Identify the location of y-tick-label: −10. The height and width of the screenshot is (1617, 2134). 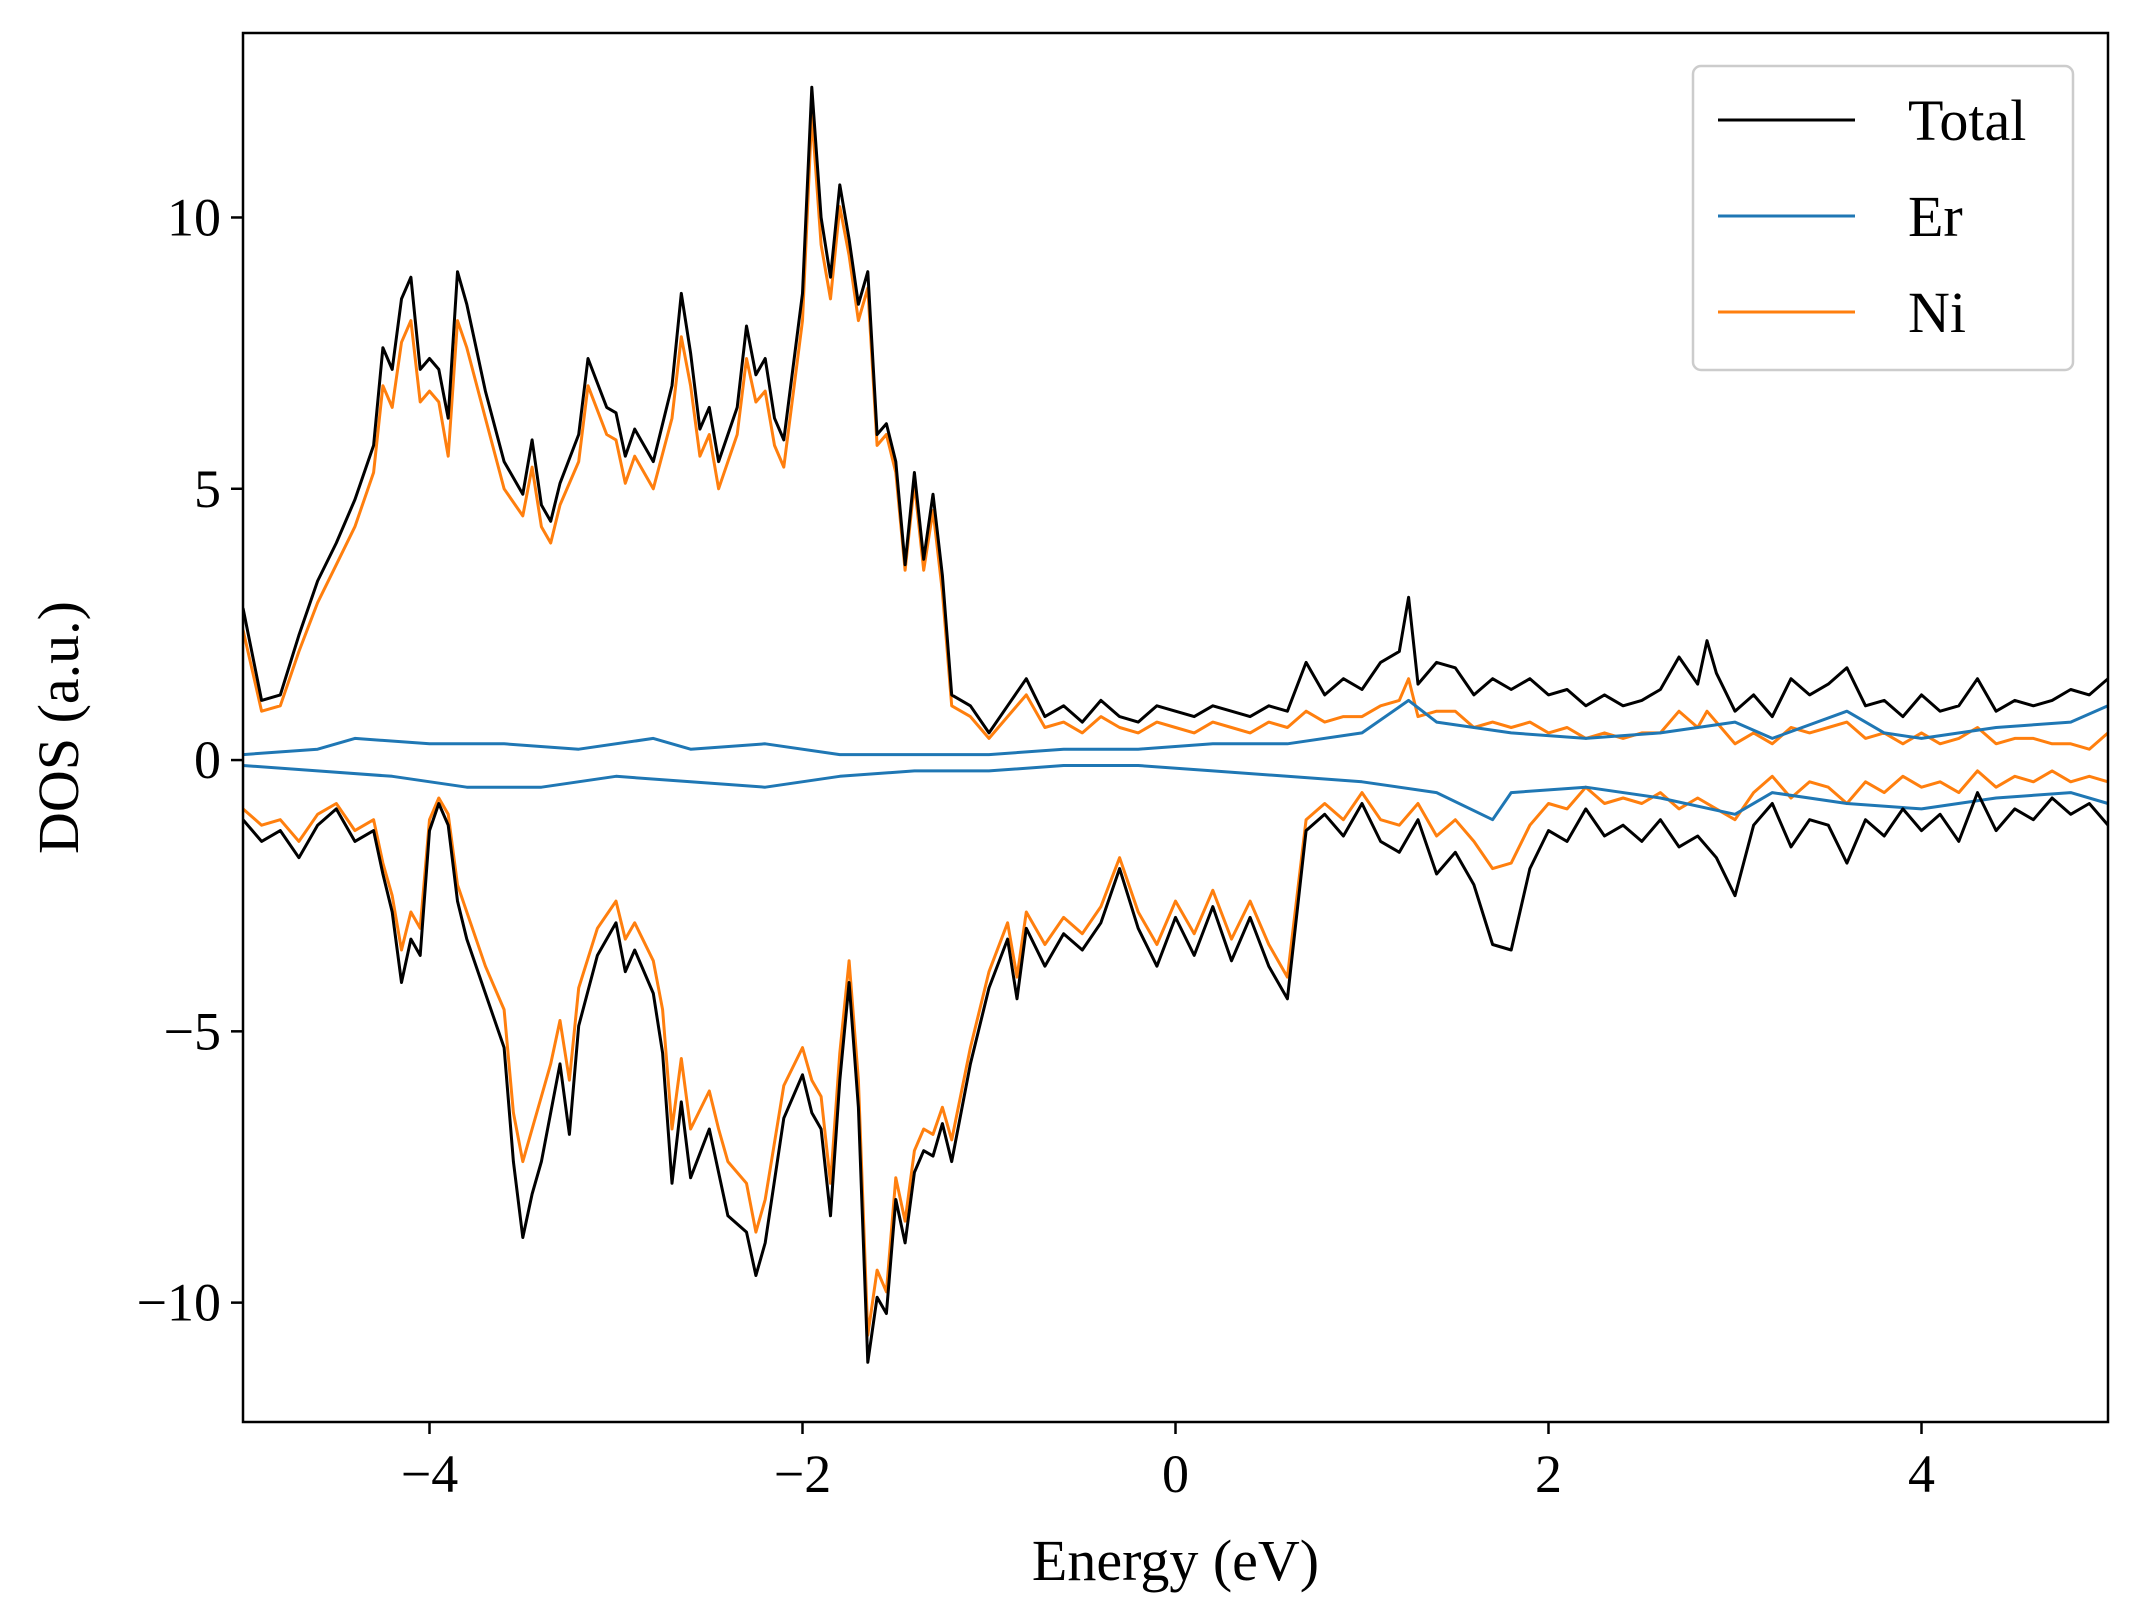
(179, 1303).